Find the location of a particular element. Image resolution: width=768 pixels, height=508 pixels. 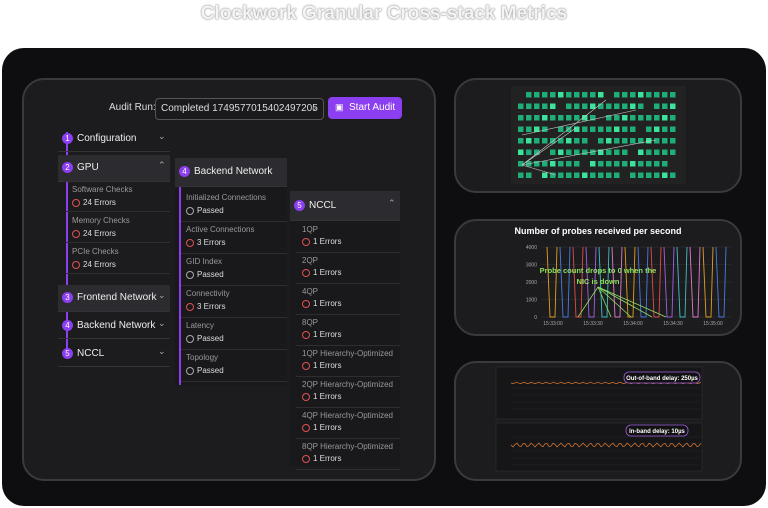

check-status: Passed is located at coordinates (205, 370).